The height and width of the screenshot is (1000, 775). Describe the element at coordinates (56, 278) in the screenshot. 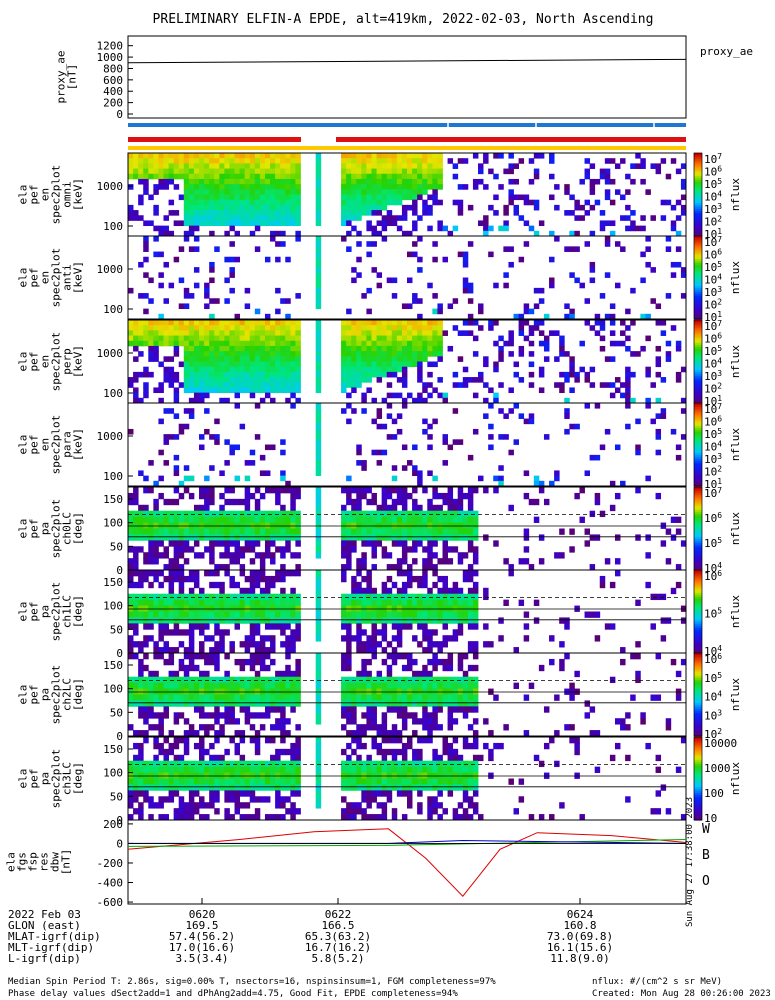

I see `ylabel-line: spec2plot` at that location.